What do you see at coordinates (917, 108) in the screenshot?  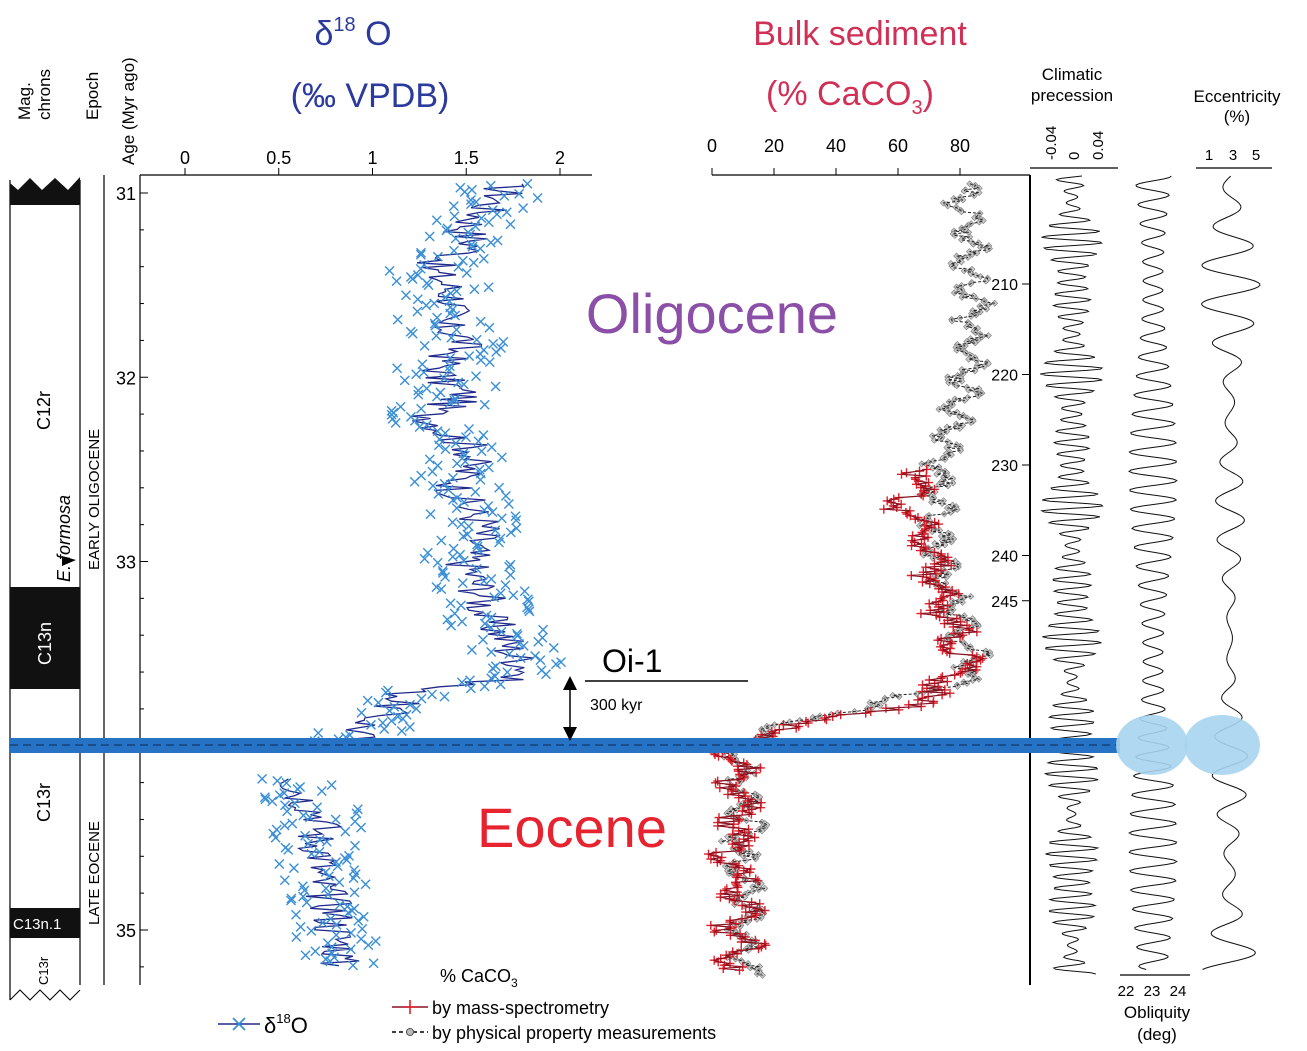 I see `bulk-title-sub: 3` at bounding box center [917, 108].